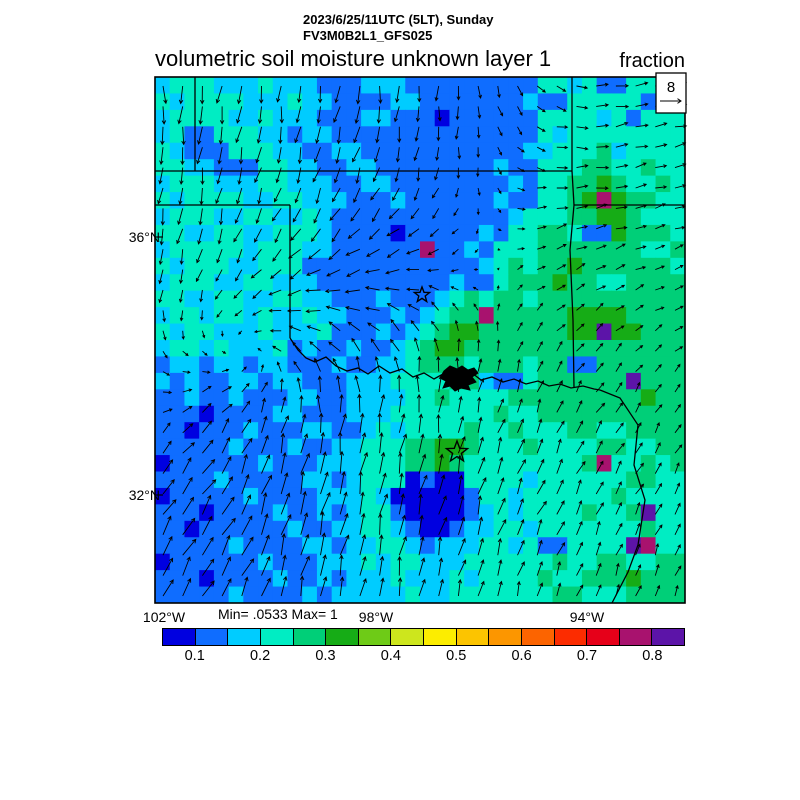 The width and height of the screenshot is (800, 800). What do you see at coordinates (164, 617) in the screenshot?
I see `lon-tick-label: 102°W` at bounding box center [164, 617].